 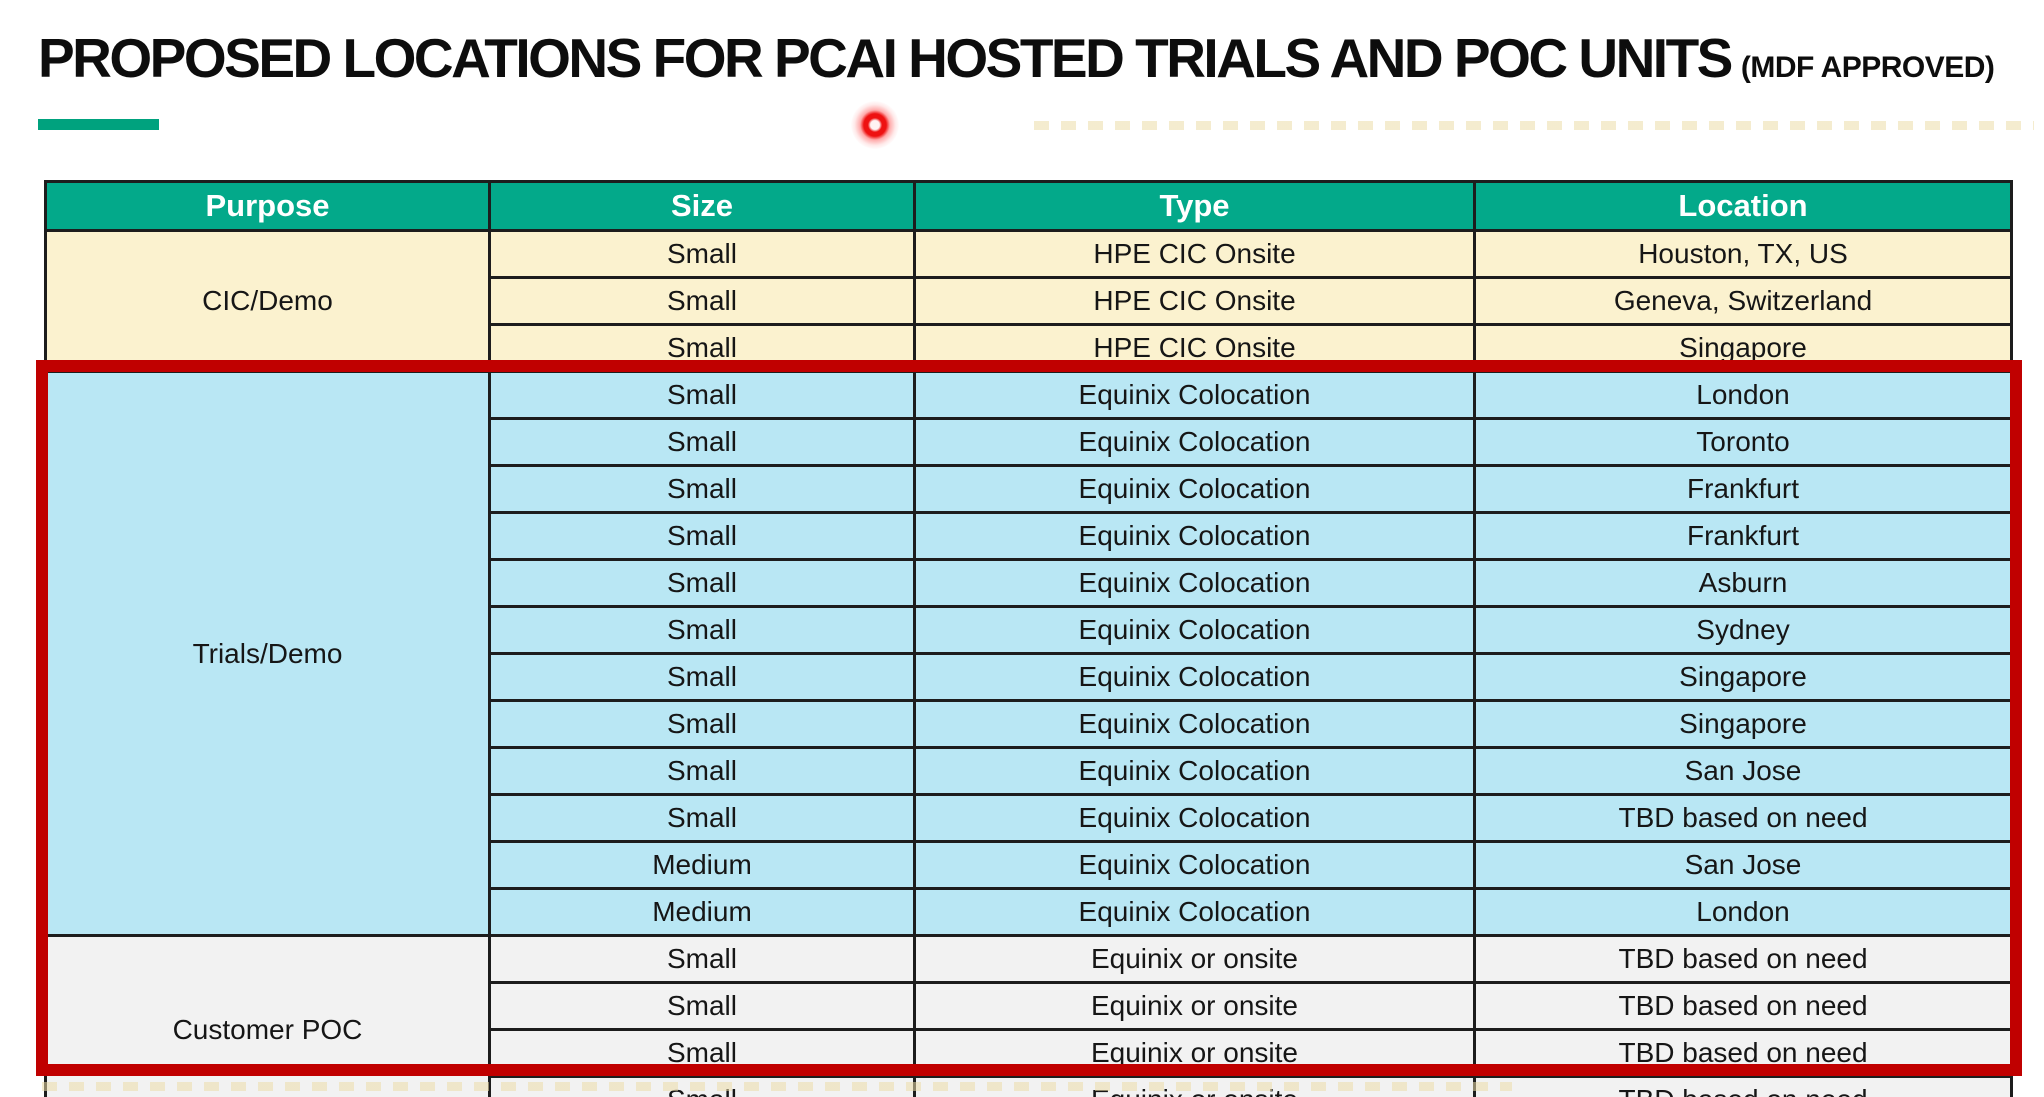 What do you see at coordinates (98, 124) in the screenshot?
I see `title-accent-bar` at bounding box center [98, 124].